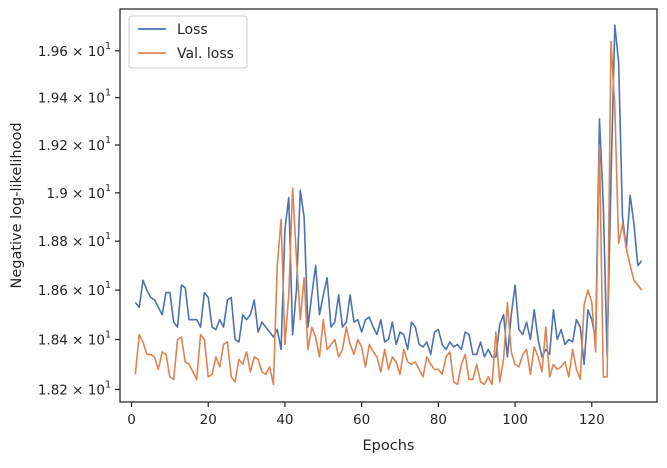 The image size is (667, 468). Describe the element at coordinates (78, 192) in the screenshot. I see `y-tick-label: 1.9 × 10¹` at that location.